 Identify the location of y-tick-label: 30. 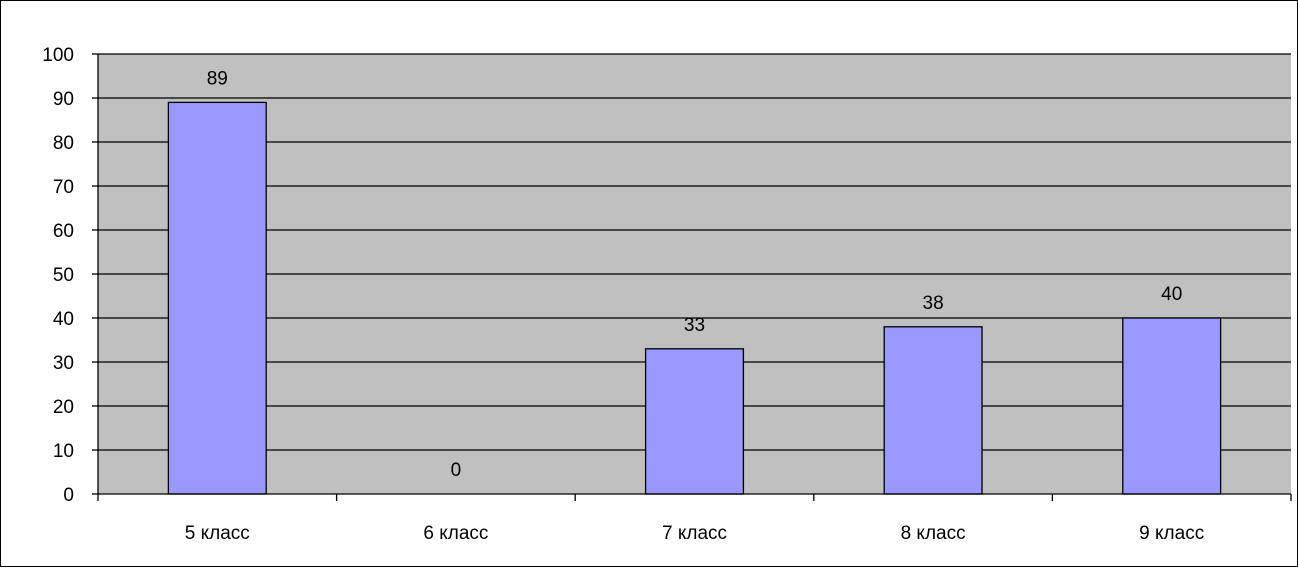
(63, 363).